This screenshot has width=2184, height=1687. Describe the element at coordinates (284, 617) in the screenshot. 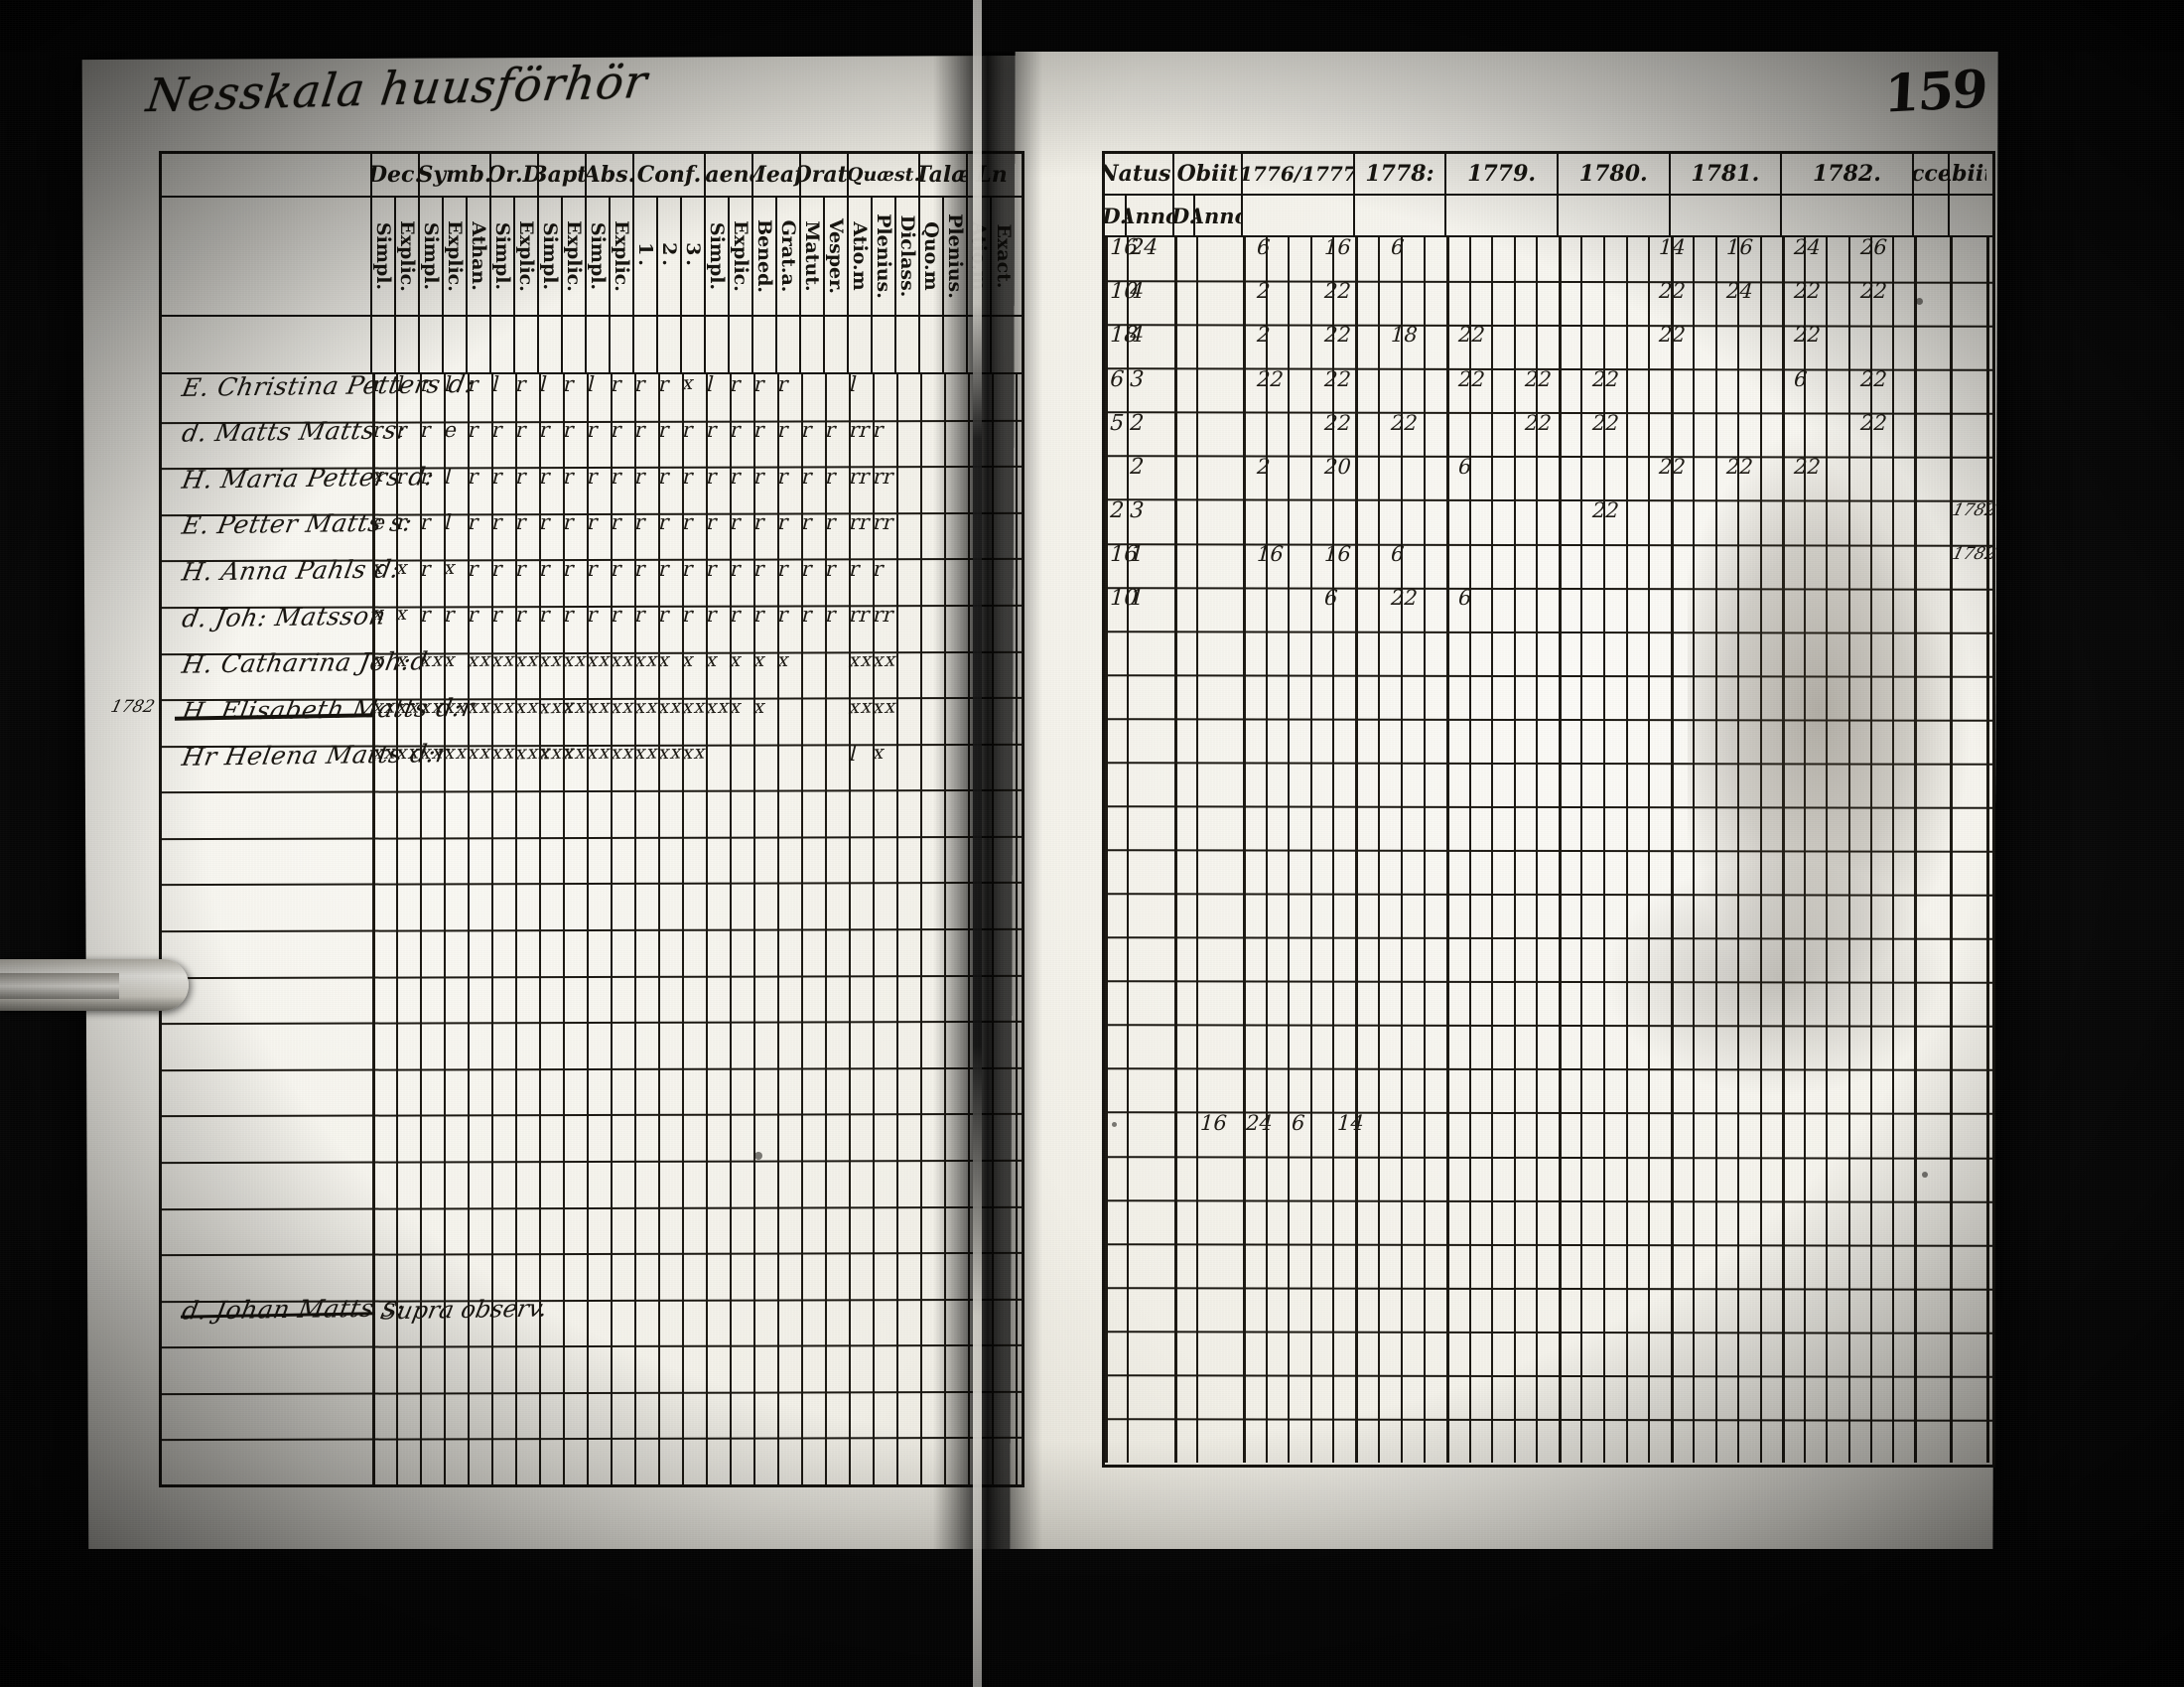

I see `left-row-name: d. Joh: Matsson` at that location.